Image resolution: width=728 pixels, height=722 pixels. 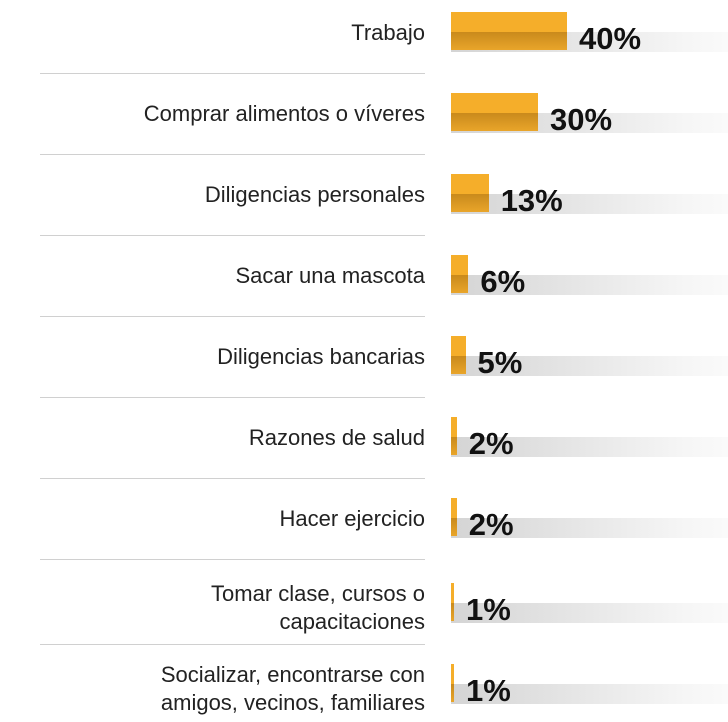 What do you see at coordinates (531, 200) in the screenshot?
I see `value-label: 13%` at bounding box center [531, 200].